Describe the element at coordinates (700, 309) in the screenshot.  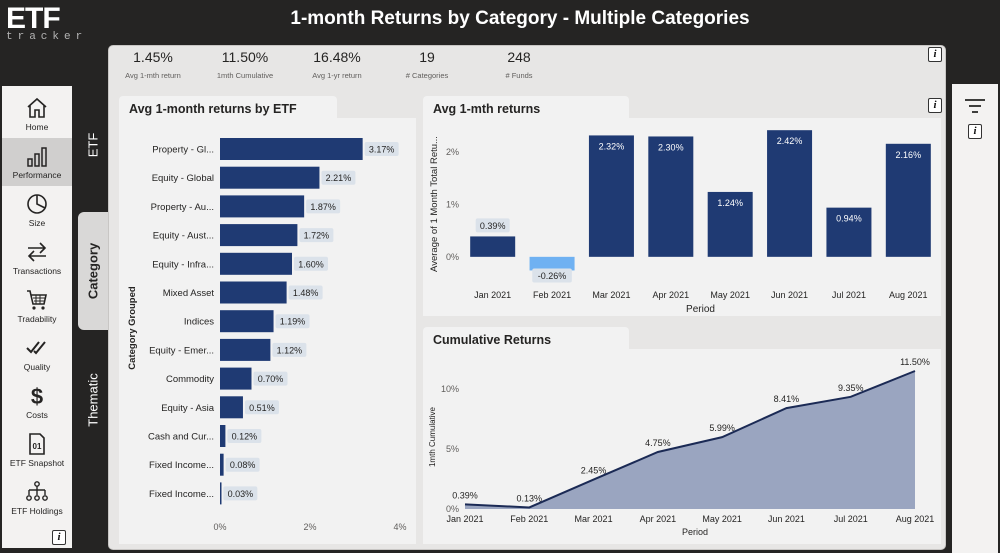
I see `monthly-chart-xlabel: Period` at that location.